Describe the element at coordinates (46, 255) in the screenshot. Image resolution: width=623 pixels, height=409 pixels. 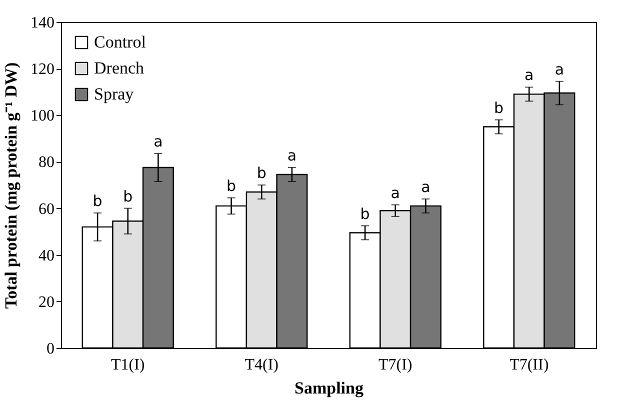
I see `y-tick-label: 40` at that location.